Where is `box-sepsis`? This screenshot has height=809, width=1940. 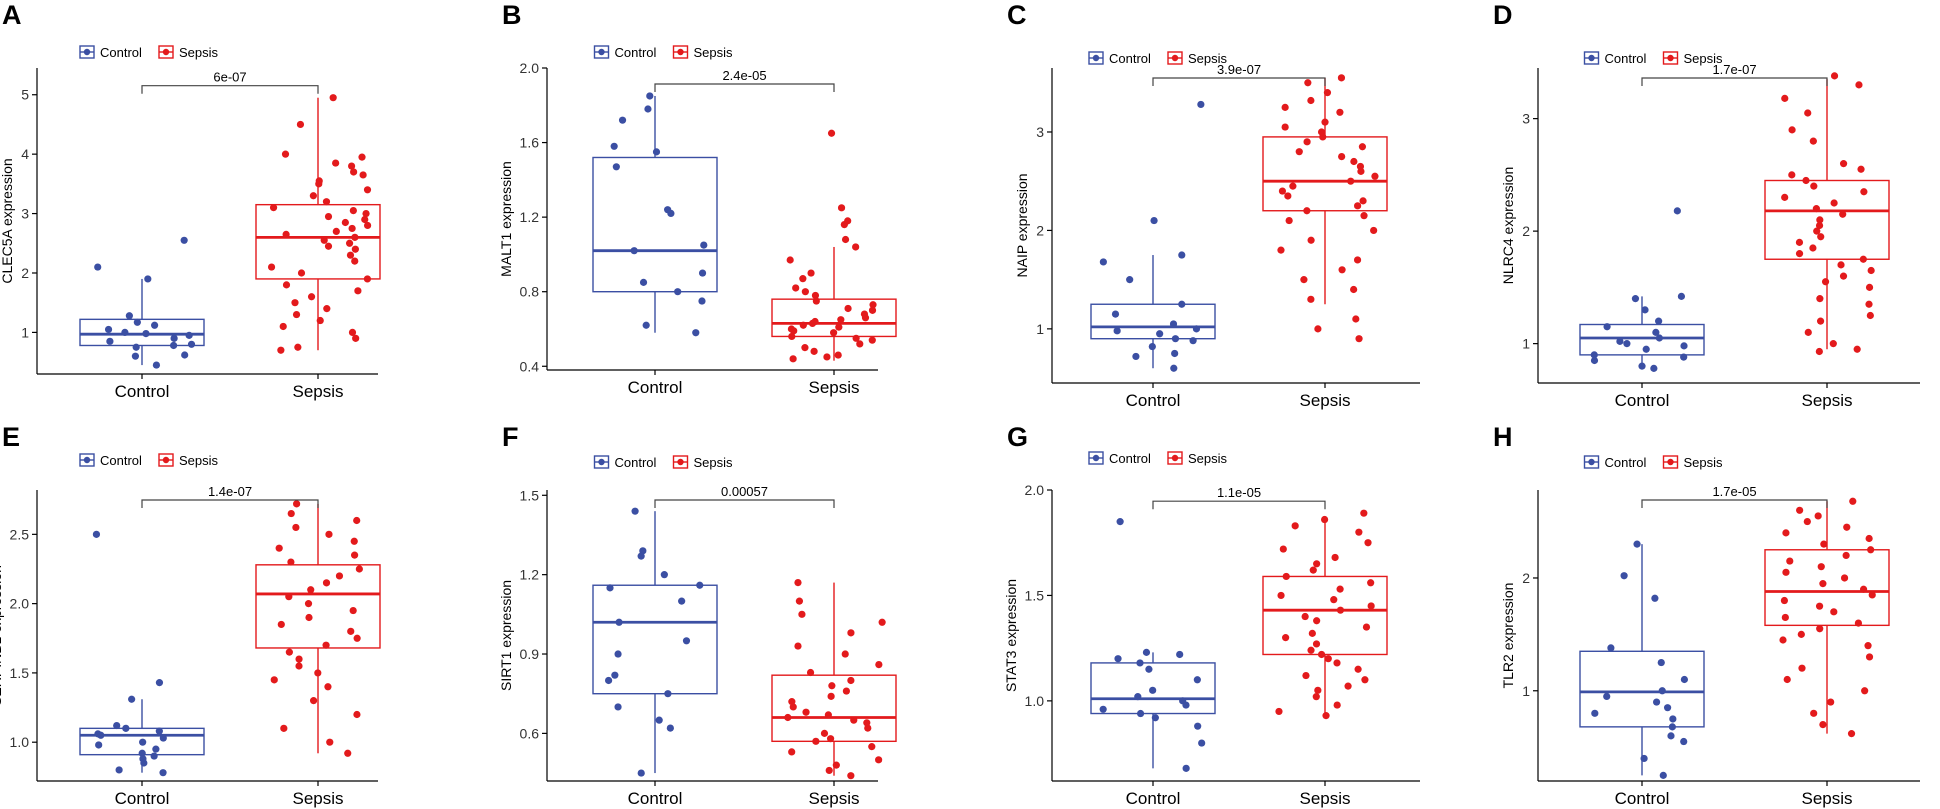
box-sepsis is located at coordinates (1325, 208).